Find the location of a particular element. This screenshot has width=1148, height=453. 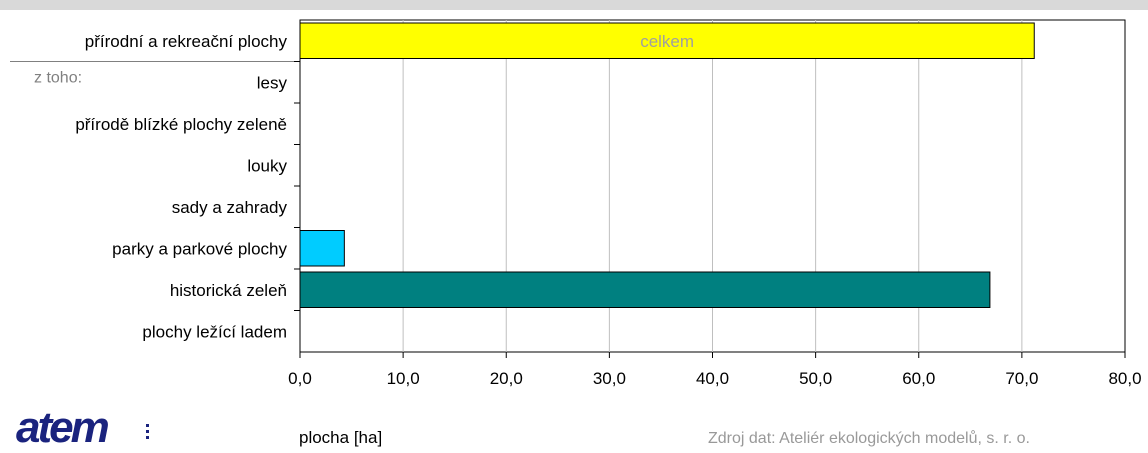

x-tick-label: 80,0 is located at coordinates (1124, 378).